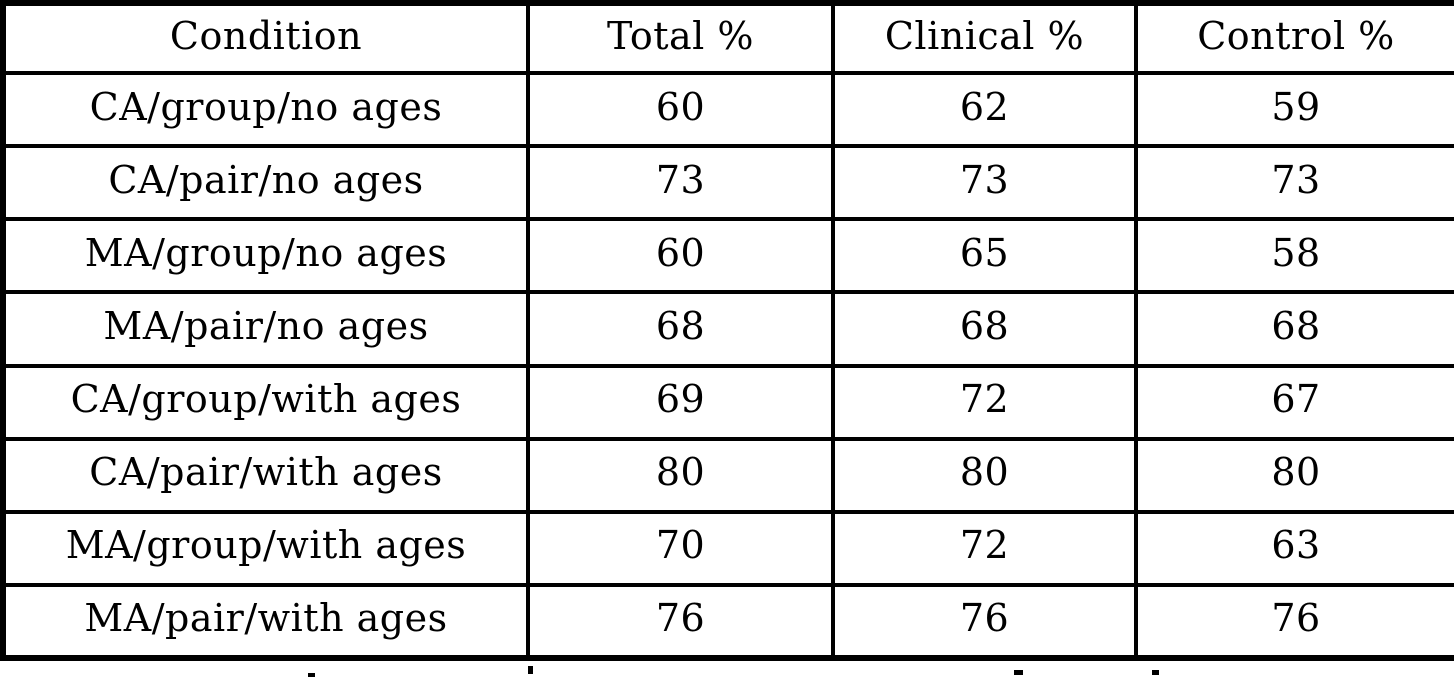 The width and height of the screenshot is (1454, 677). What do you see at coordinates (265, 256) in the screenshot?
I see `cell-condition: MA/group/no ages` at bounding box center [265, 256].